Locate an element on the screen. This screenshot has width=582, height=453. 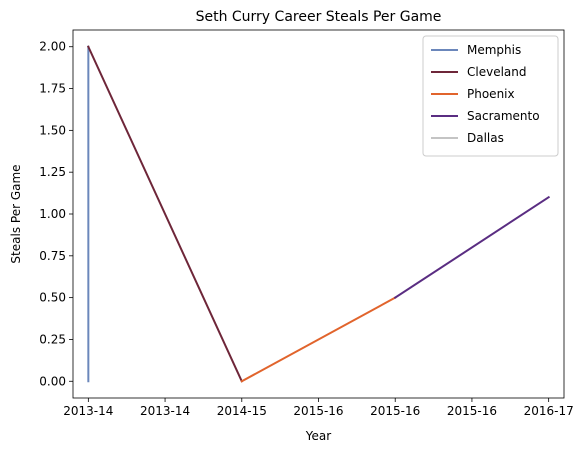
legend-label-phoenix: Phoenix is located at coordinates (491, 94).